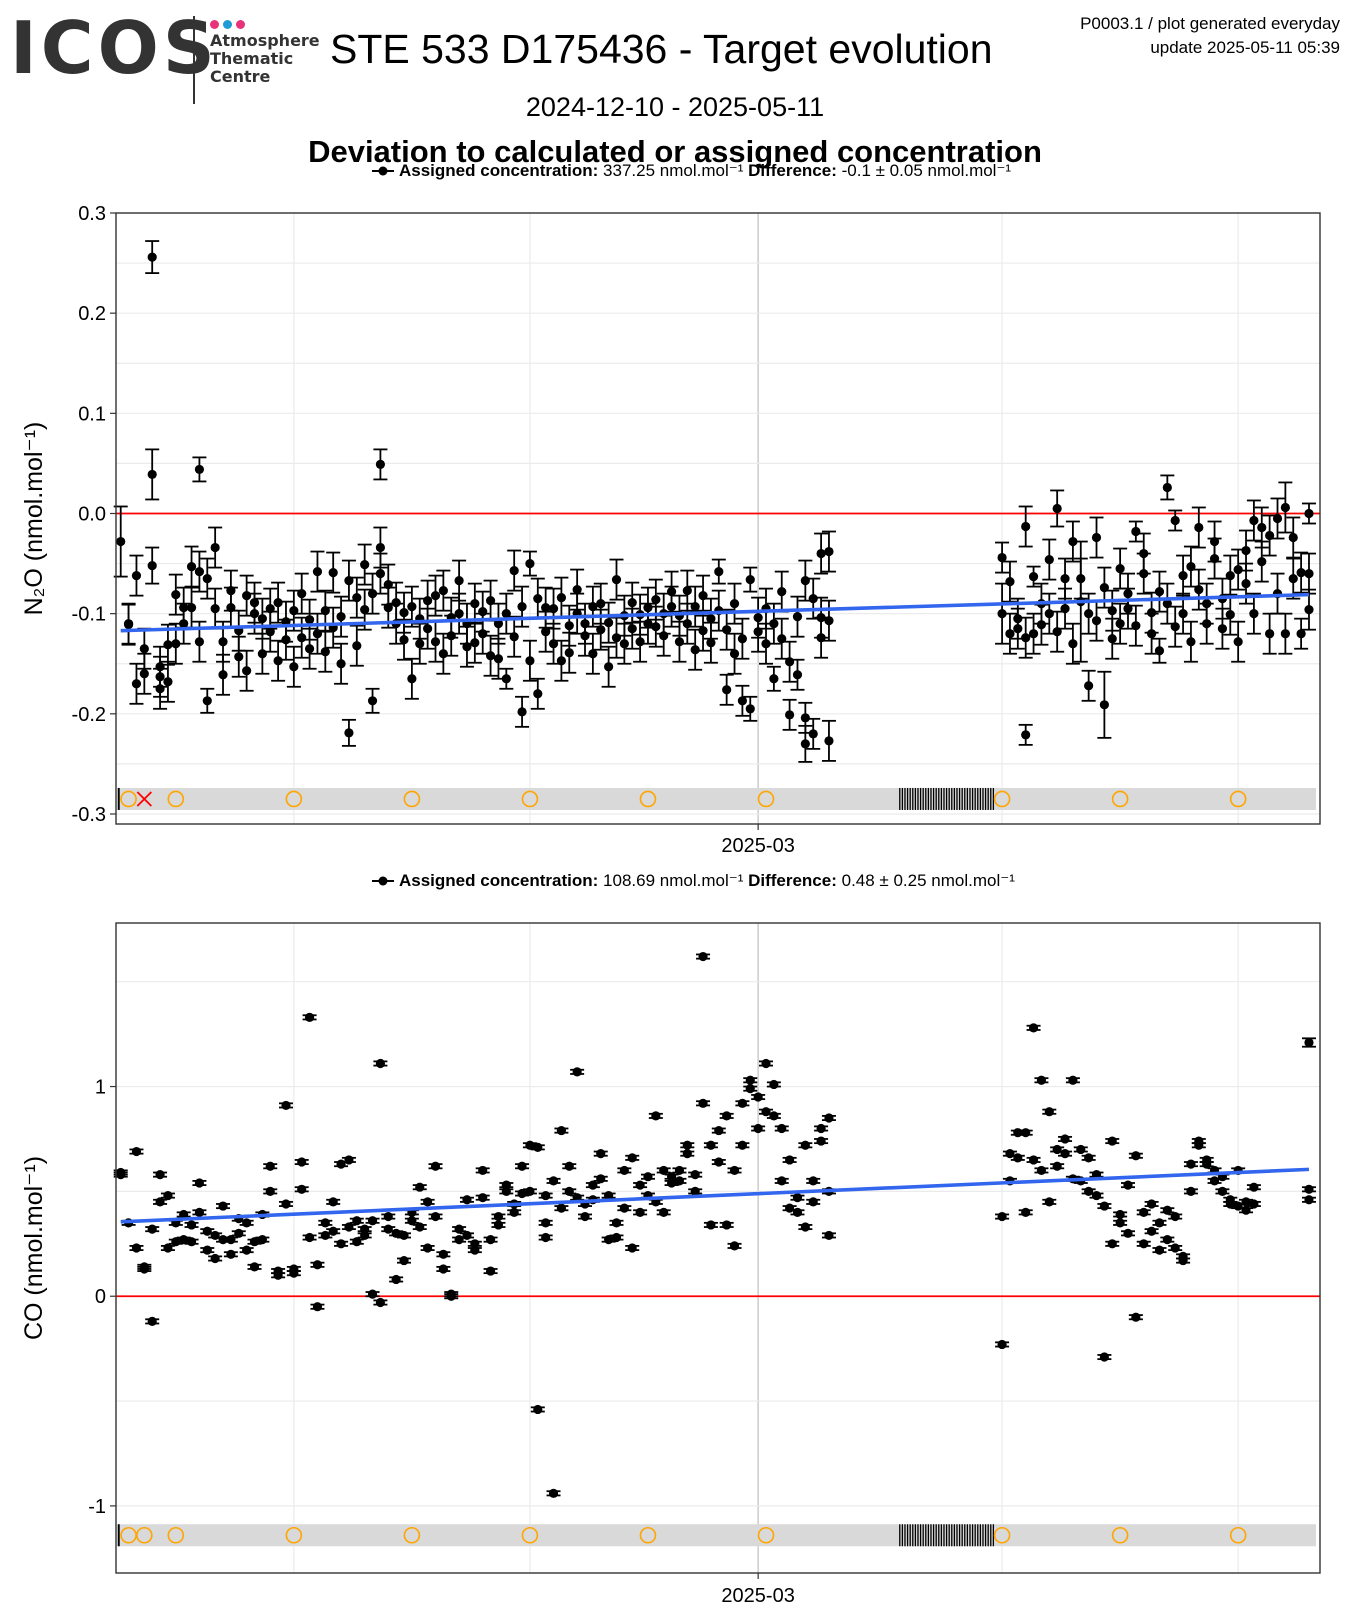  I want to click on logo-line-3: Centre, so click(240, 76).